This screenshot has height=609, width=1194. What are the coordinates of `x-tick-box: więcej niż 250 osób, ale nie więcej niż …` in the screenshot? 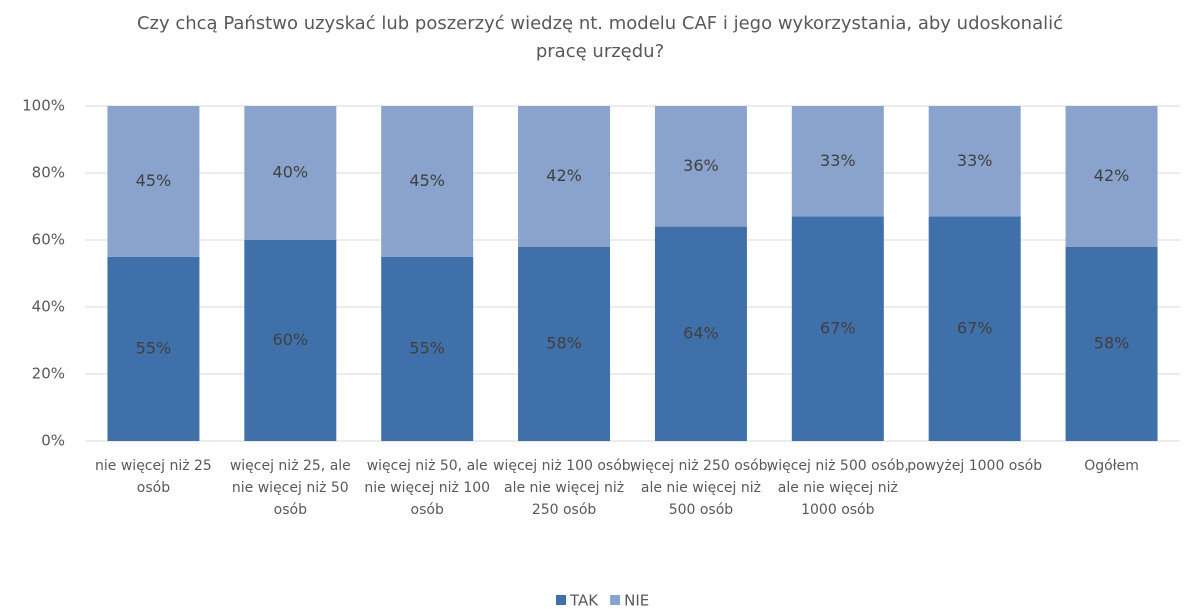 It's located at (700, 488).